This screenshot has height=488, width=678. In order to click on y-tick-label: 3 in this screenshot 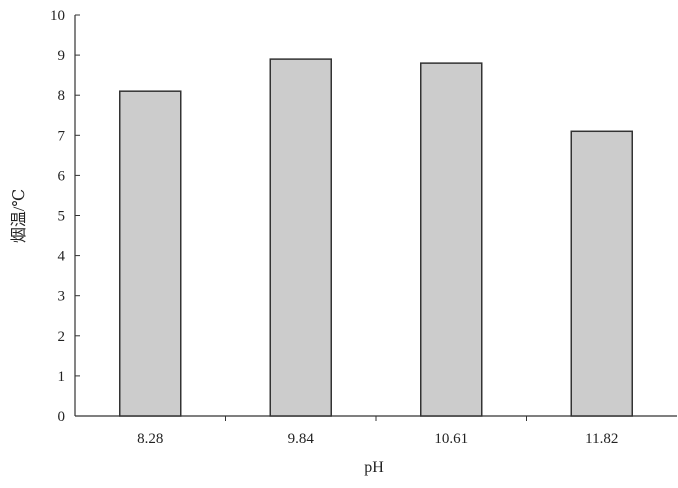, I will do `click(62, 297)`.